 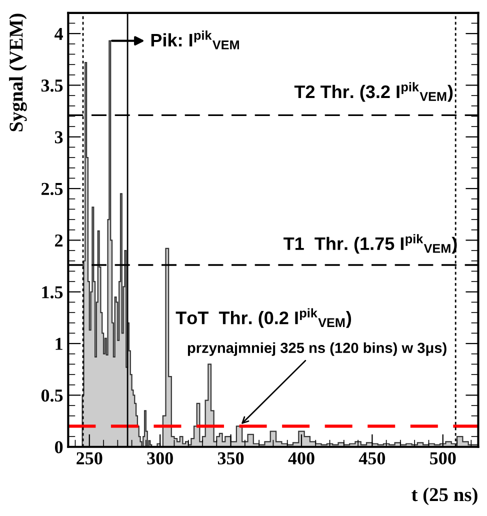 I want to click on annotation: Pik: I$^{pik}$$_{VEM}$, so click(x=195, y=40).